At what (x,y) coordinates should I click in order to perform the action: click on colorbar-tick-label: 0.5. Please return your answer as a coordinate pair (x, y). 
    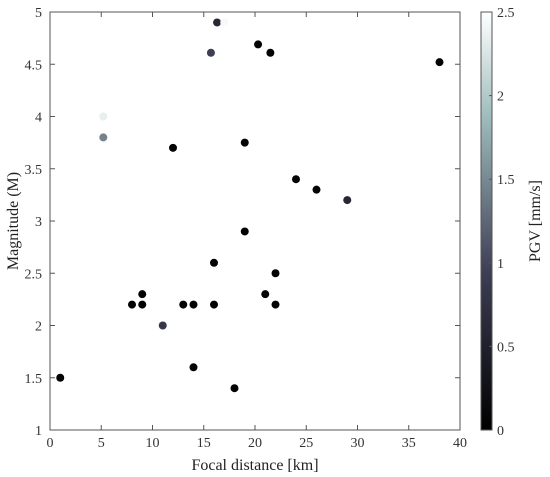
    Looking at the image, I should click on (506, 347).